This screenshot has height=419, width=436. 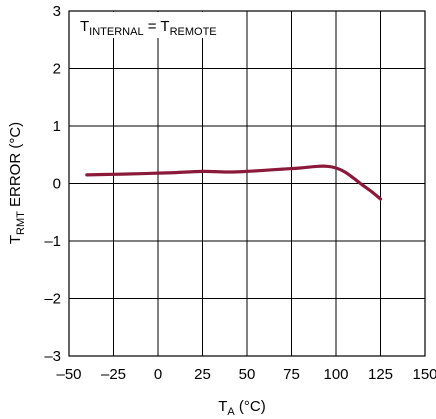 I want to click on annotation-a-sub: INTERNAL, so click(x=116, y=32).